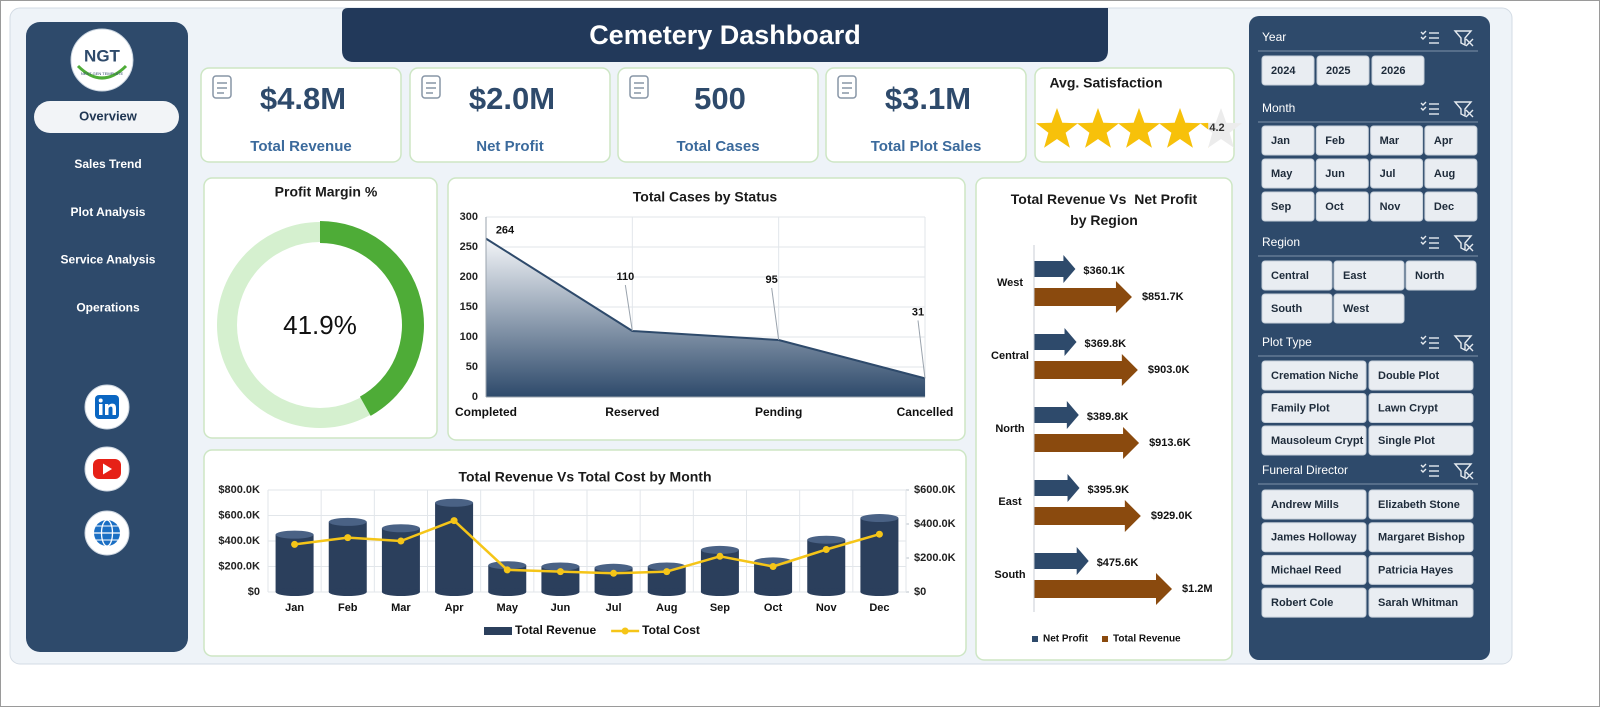 The width and height of the screenshot is (1600, 707). What do you see at coordinates (1397, 206) in the screenshot?
I see `slicer-button: Nov` at bounding box center [1397, 206].